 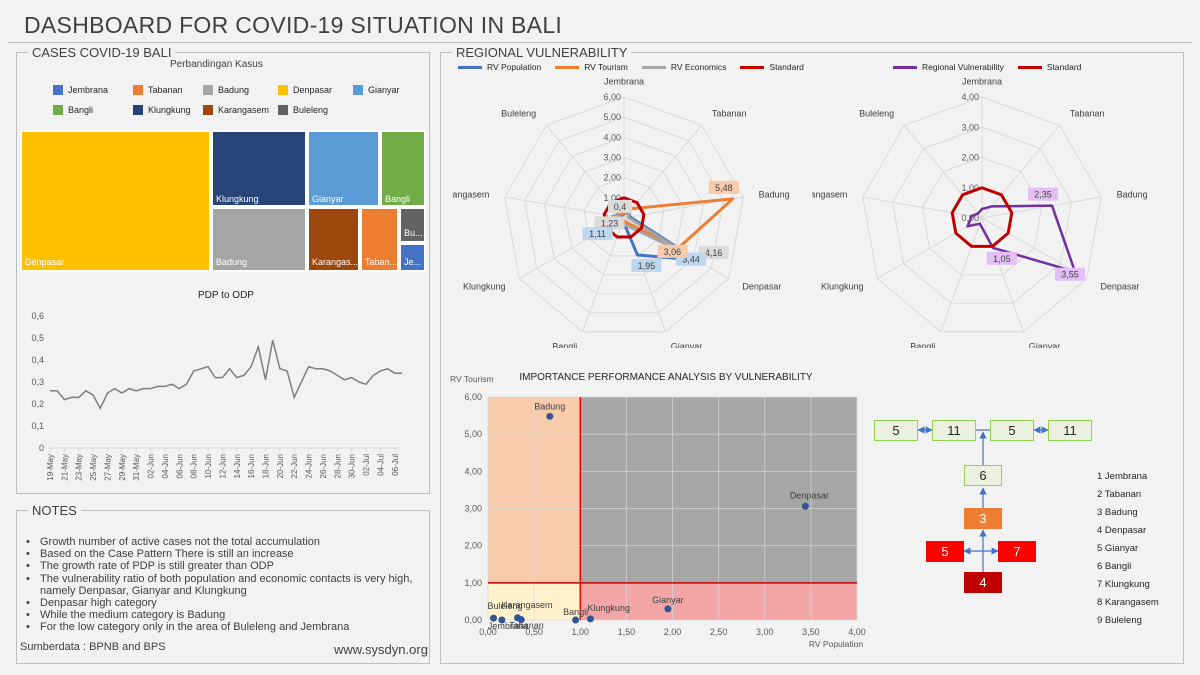 I want to click on radar-data-label-rv-tourism-badung: 5,48, so click(x=723, y=187).